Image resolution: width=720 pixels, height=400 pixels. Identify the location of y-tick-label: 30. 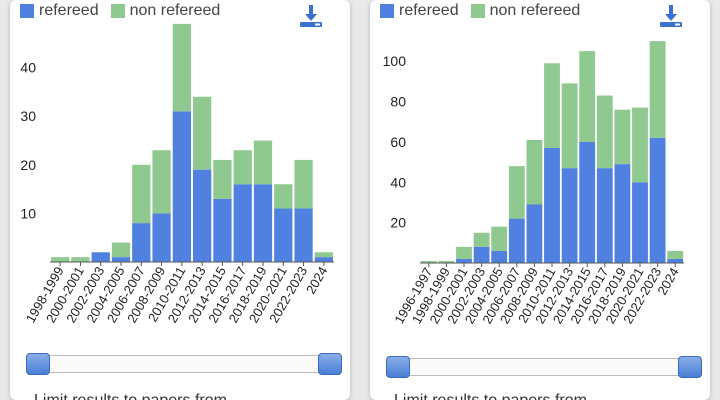
(28, 116).